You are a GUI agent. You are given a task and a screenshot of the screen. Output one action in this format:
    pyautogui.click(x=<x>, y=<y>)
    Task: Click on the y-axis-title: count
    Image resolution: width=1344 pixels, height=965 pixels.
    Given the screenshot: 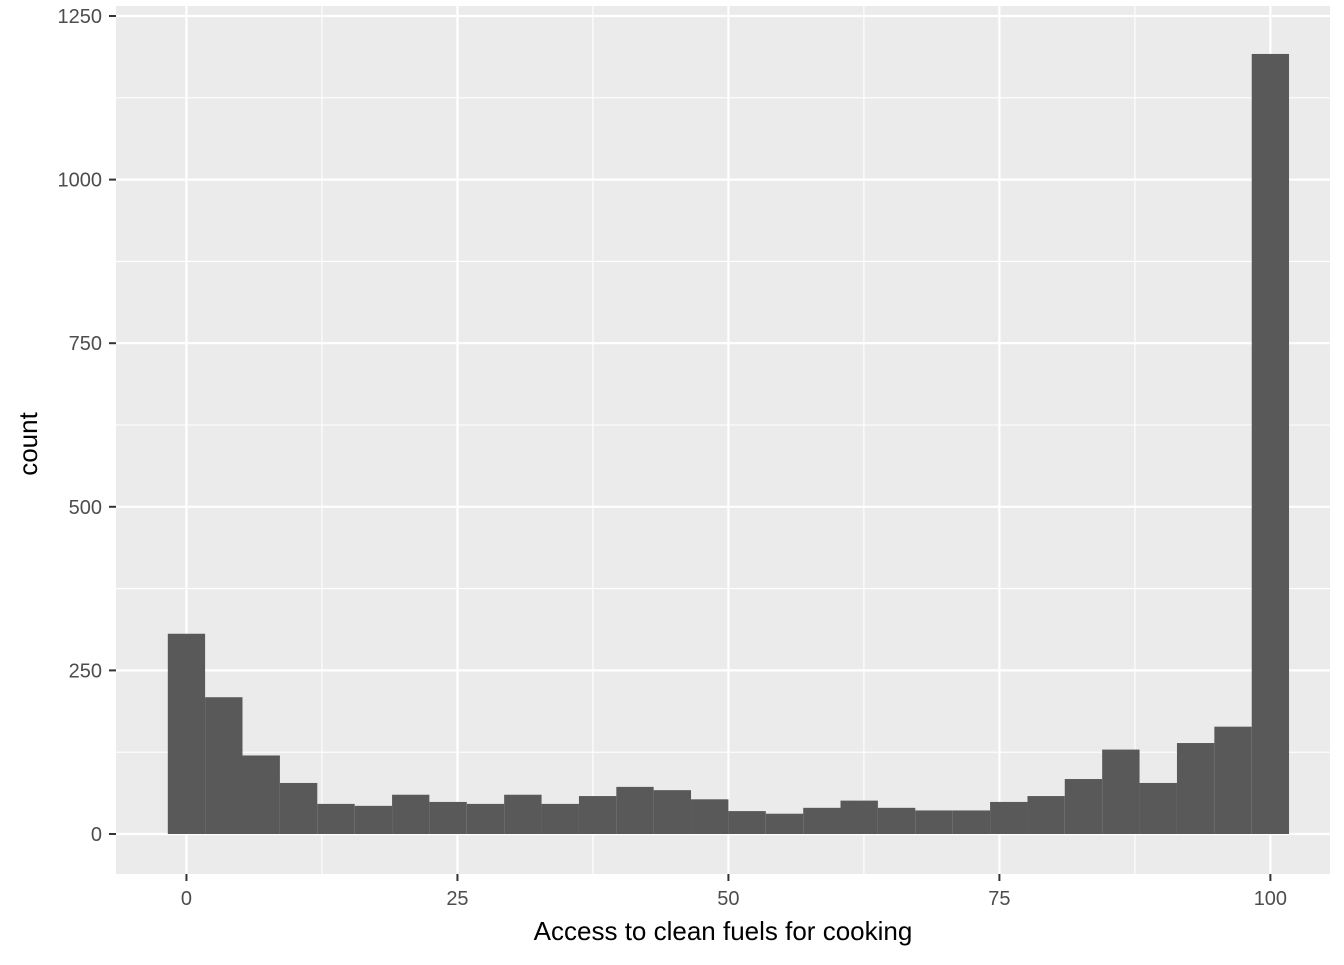 What is the action you would take?
    pyautogui.click(x=28, y=443)
    